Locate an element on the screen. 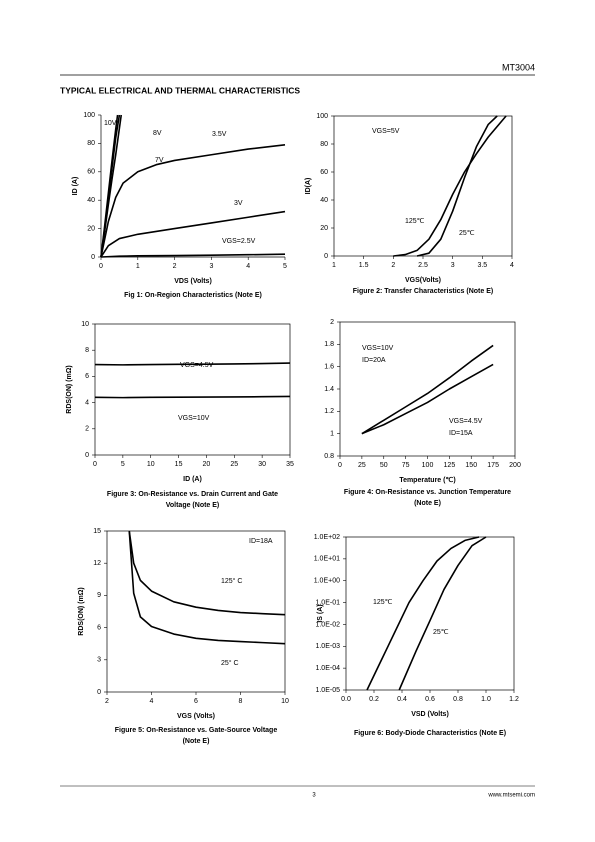  page-number: 3 is located at coordinates (314, 796).